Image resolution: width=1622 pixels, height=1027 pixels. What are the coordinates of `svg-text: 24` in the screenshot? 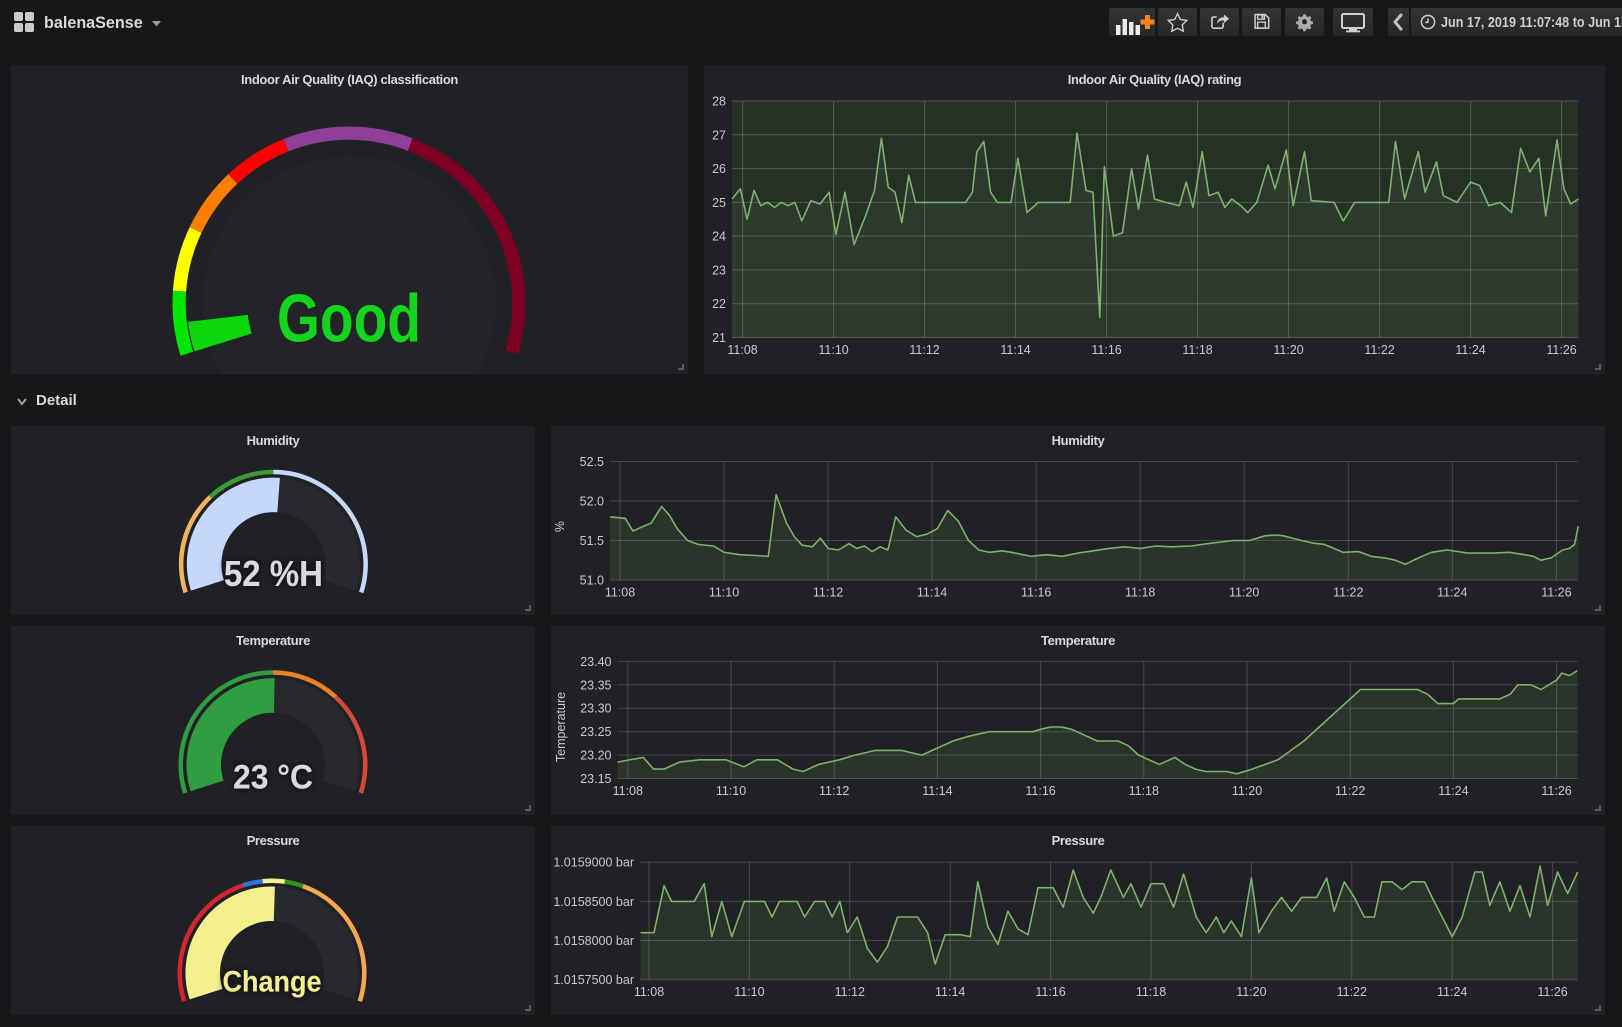 It's located at (719, 237).